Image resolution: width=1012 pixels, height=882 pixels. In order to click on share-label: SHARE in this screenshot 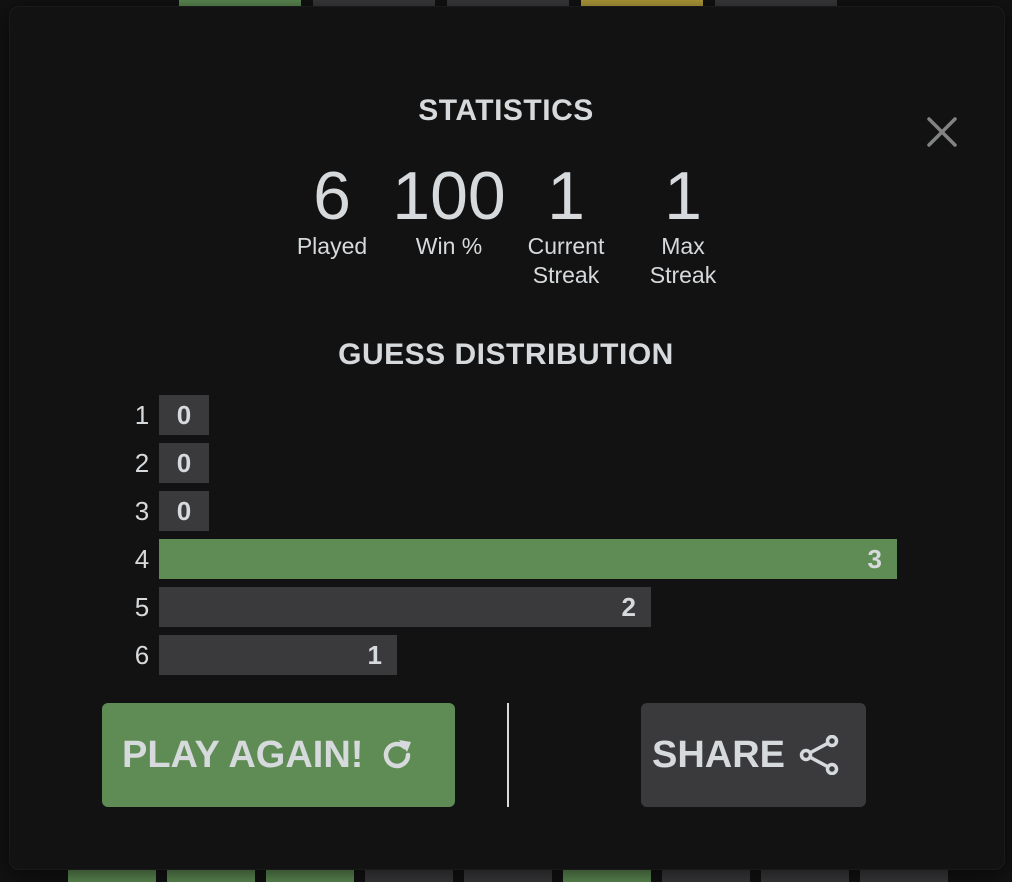, I will do `click(719, 754)`.